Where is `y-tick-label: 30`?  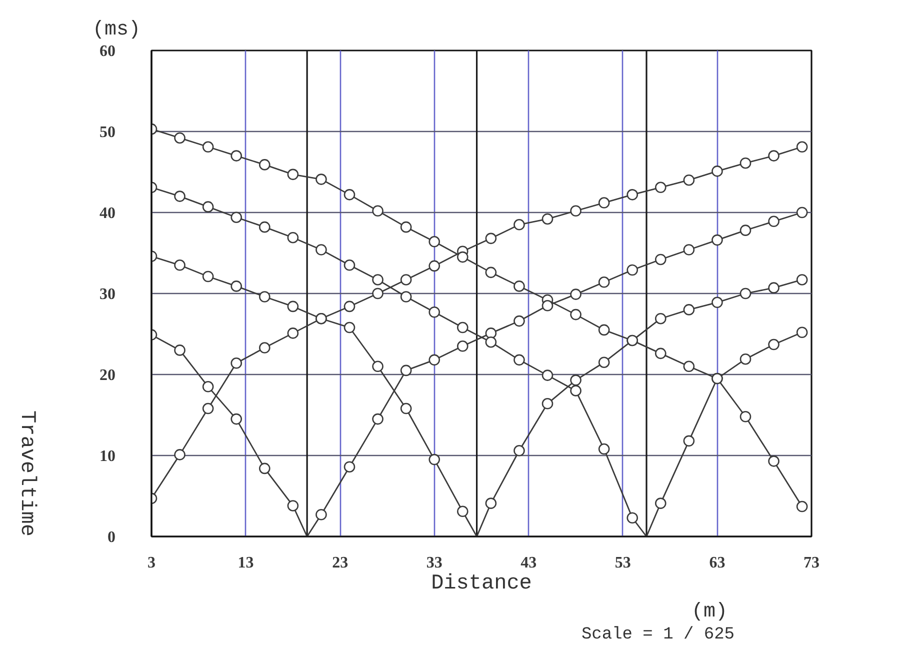 y-tick-label: 30 is located at coordinates (108, 294).